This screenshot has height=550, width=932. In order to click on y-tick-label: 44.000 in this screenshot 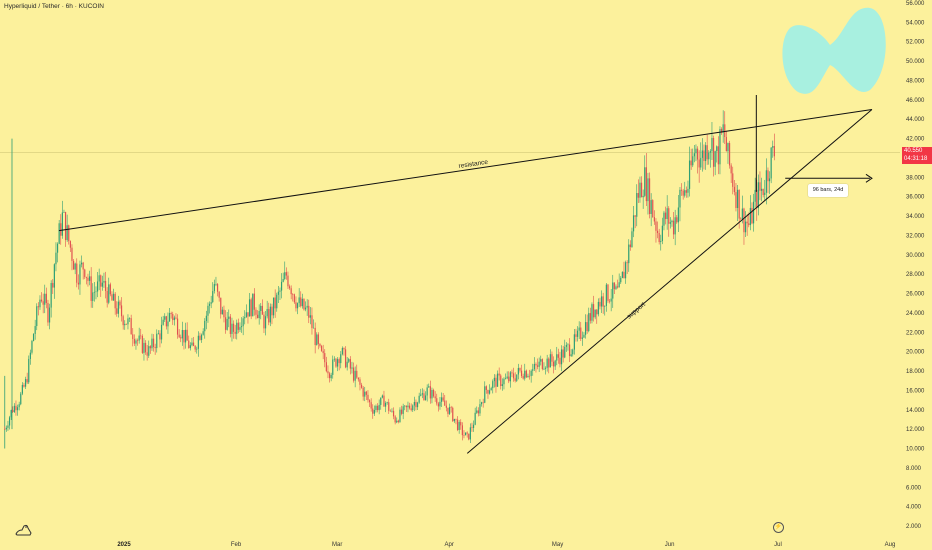, I will do `click(915, 120)`.